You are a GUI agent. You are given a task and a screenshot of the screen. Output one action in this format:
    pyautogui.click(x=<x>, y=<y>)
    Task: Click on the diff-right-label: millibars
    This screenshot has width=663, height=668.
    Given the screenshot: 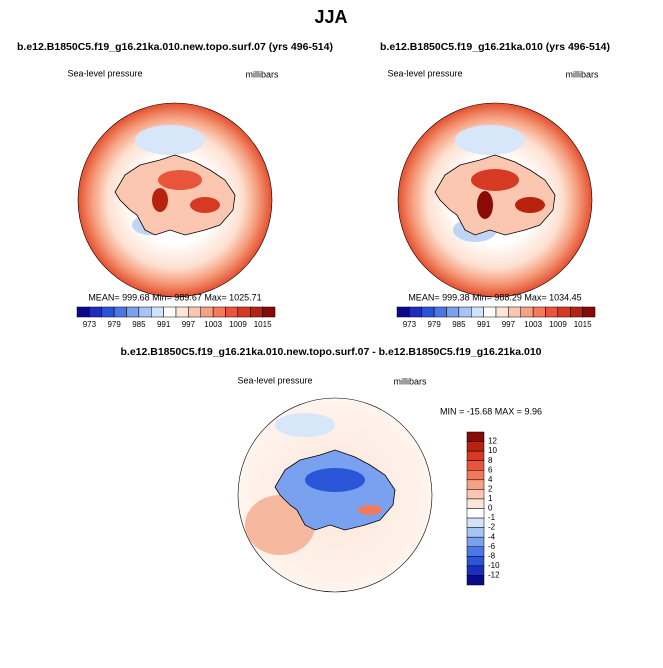 What is the action you would take?
    pyautogui.click(x=410, y=381)
    